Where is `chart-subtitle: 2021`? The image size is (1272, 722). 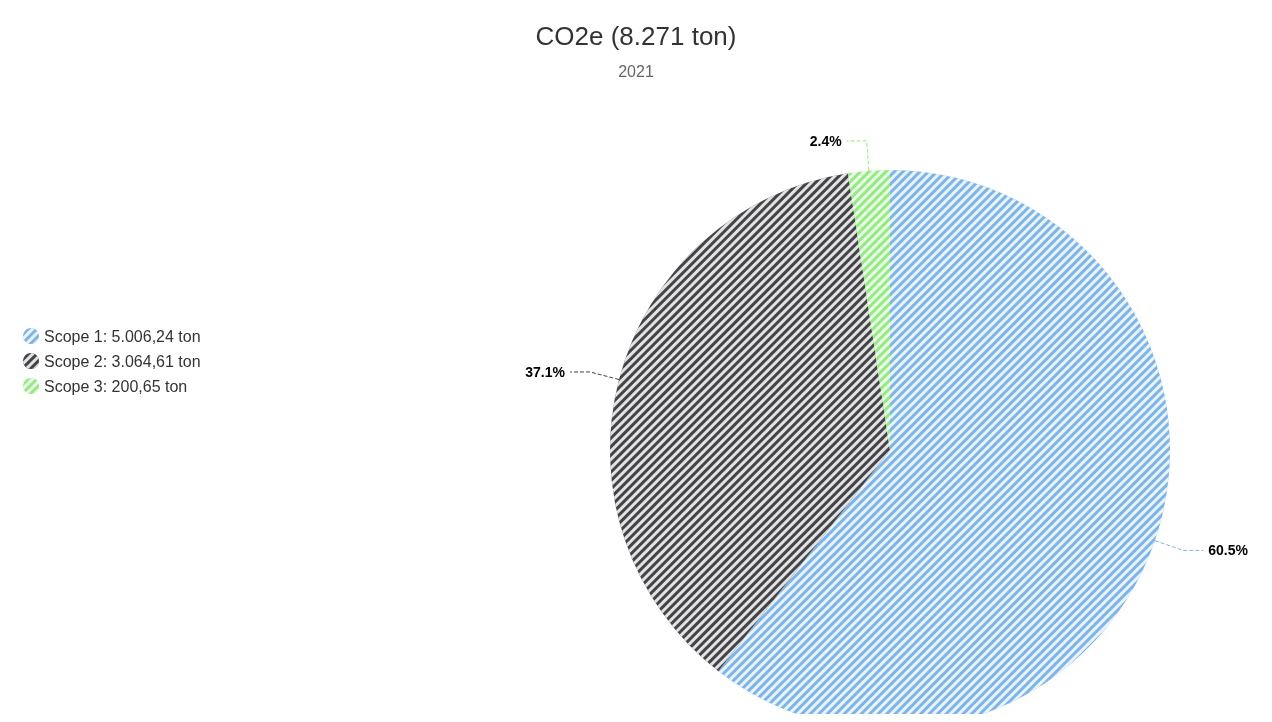
chart-subtitle: 2021 is located at coordinates (636, 71).